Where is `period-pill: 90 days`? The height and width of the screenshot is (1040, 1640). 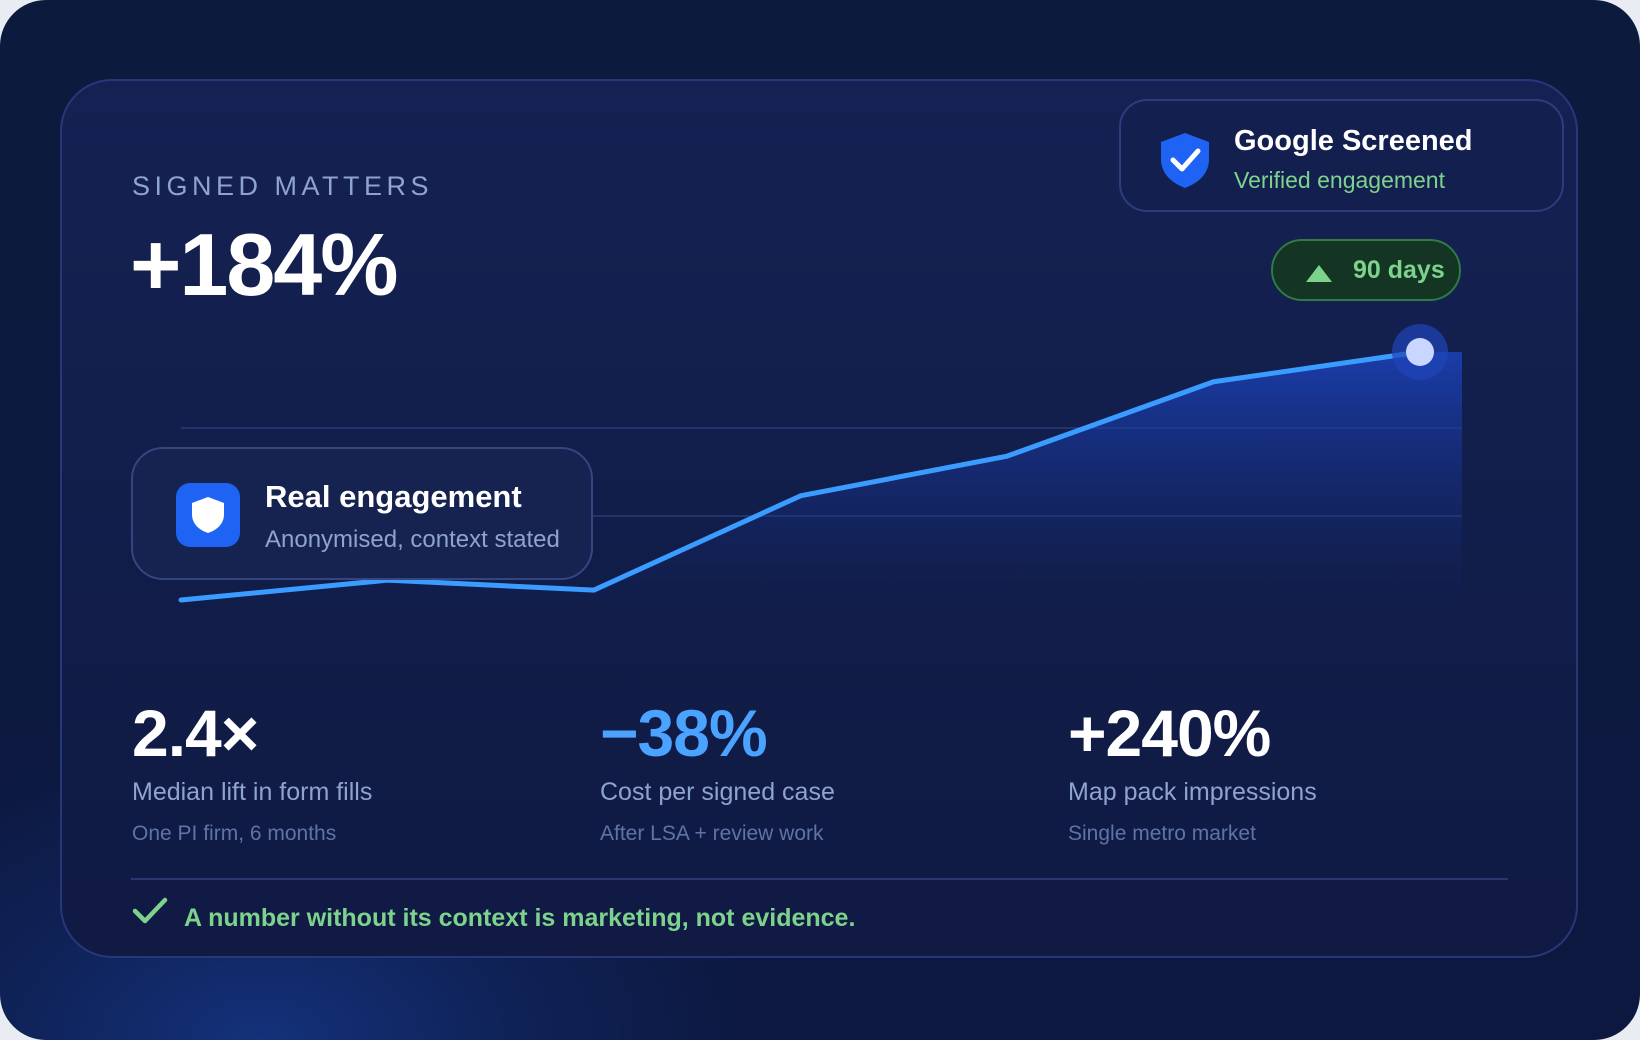 period-pill: 90 days is located at coordinates (1366, 270).